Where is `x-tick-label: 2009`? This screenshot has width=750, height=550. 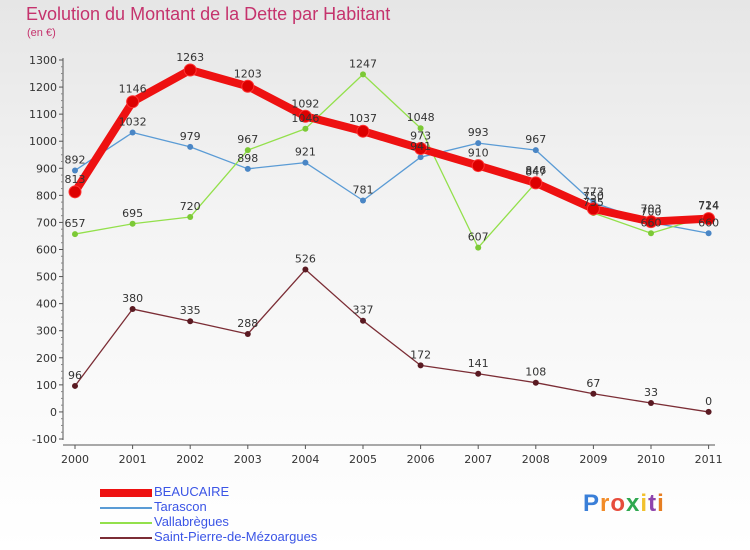
x-tick-label: 2009 is located at coordinates (593, 459).